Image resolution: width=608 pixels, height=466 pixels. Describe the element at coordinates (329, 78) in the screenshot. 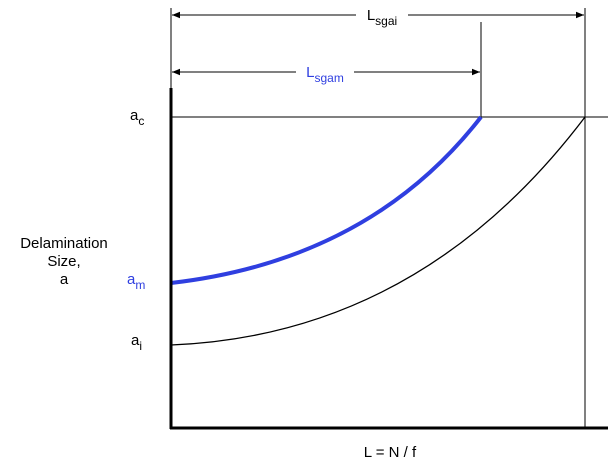

I see `label-sub: sgam` at that location.